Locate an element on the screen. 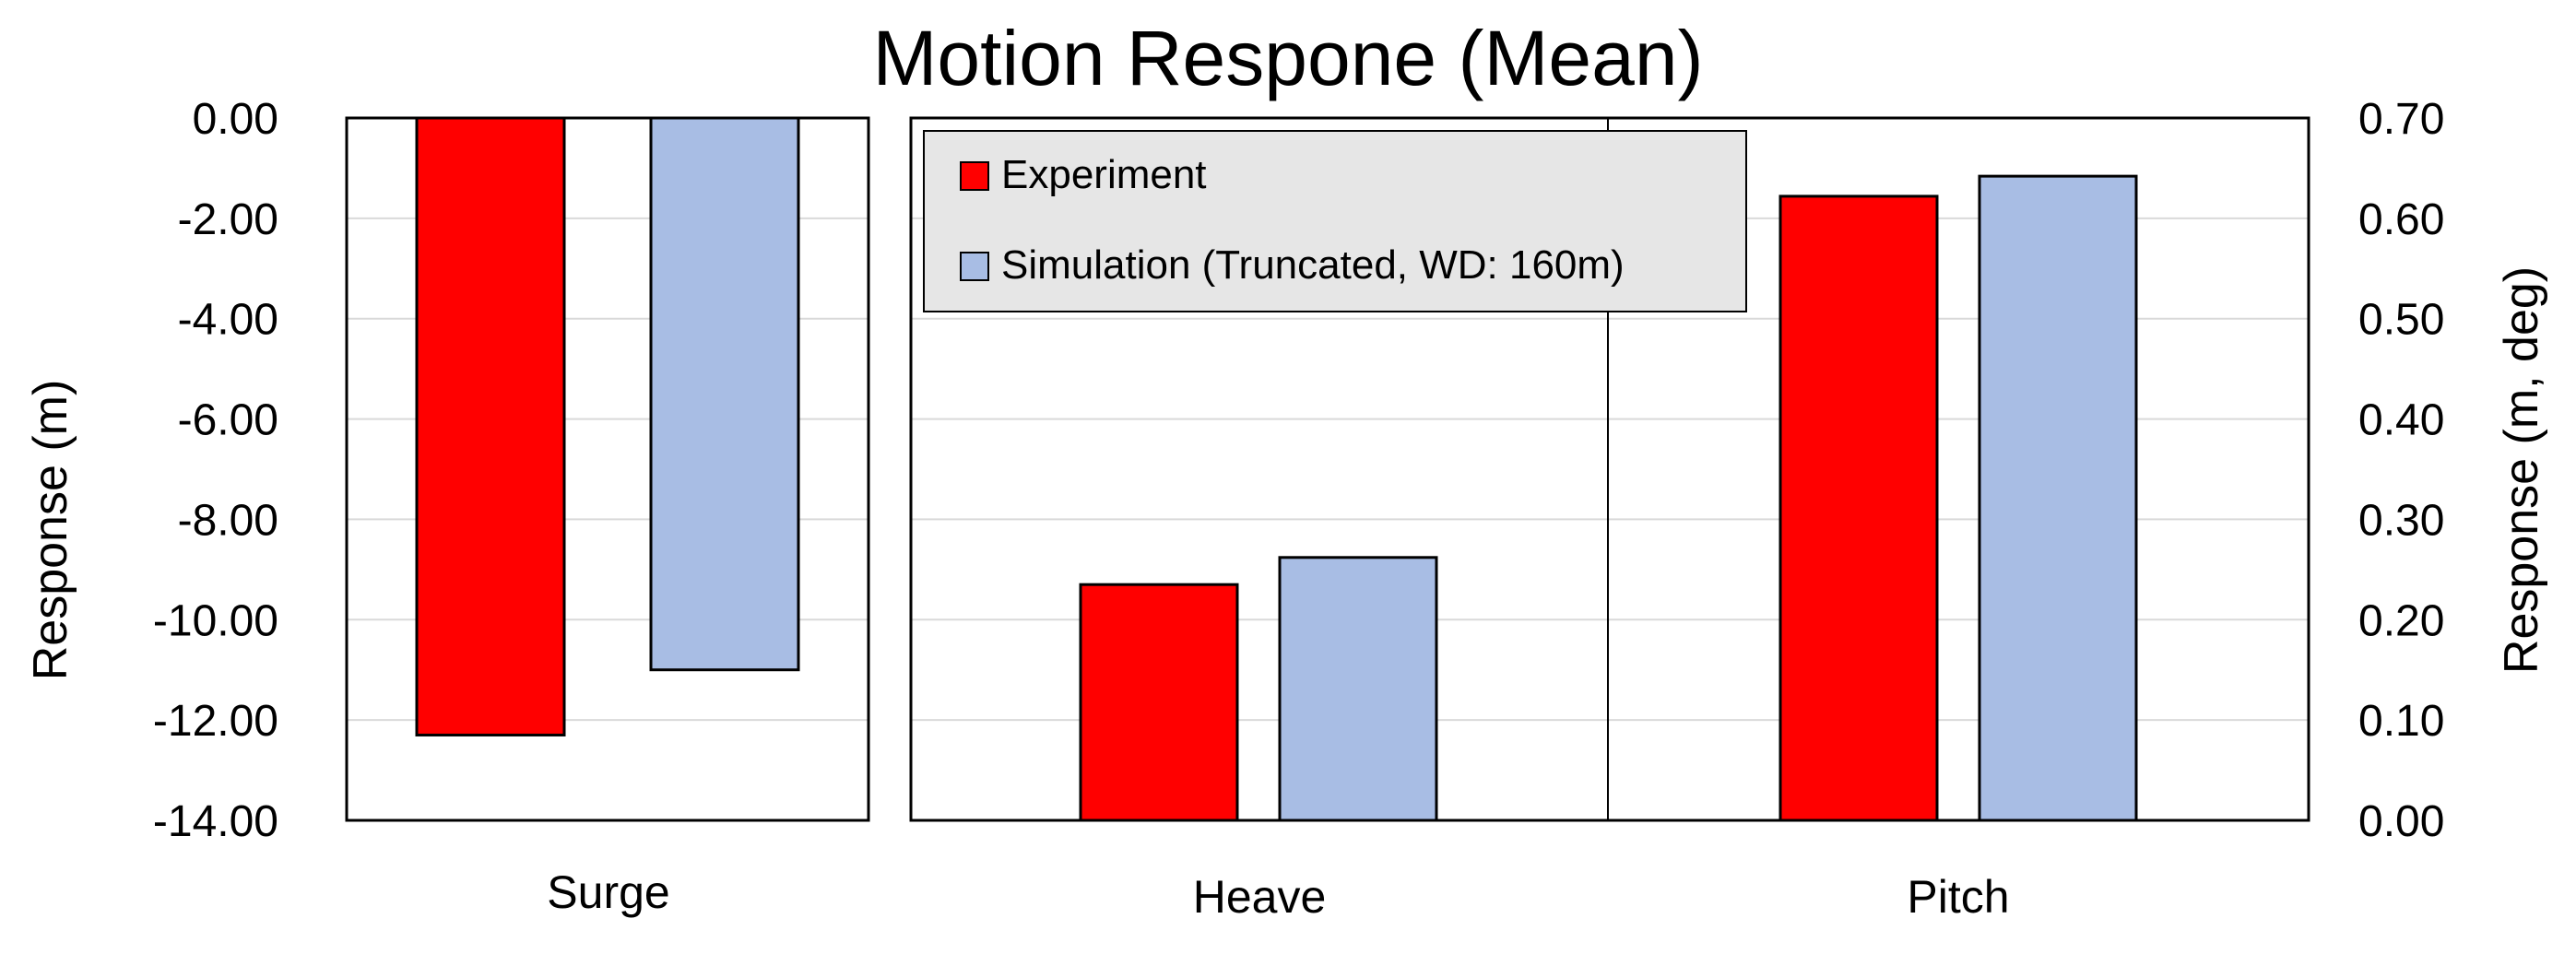 This screenshot has height=954, width=2576. right-tick-label: 0.50 is located at coordinates (2401, 321).